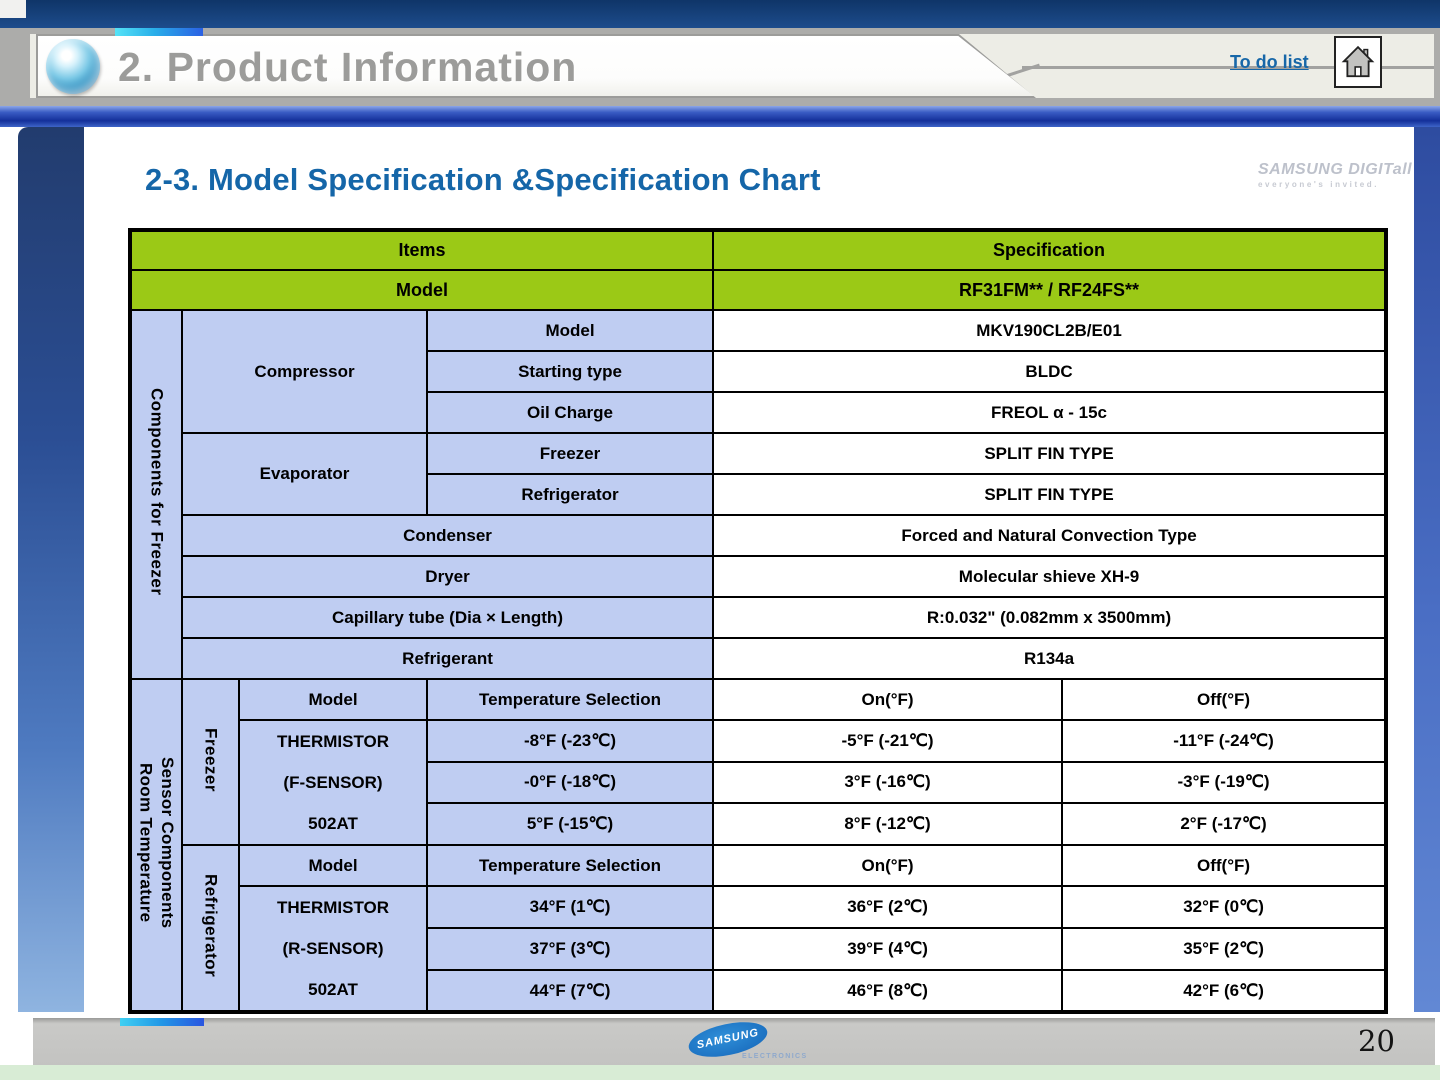  I want to click on digitall-logo-text: SAMSUNG DIGITall, so click(1335, 169).